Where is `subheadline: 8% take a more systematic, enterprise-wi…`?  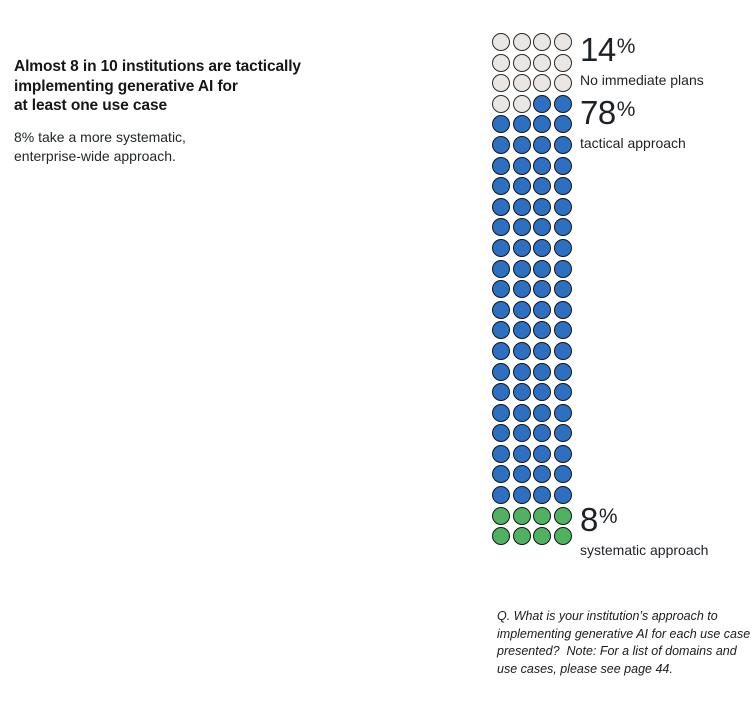 subheadline: 8% take a more systematic, enterprise-wi… is located at coordinates (100, 146).